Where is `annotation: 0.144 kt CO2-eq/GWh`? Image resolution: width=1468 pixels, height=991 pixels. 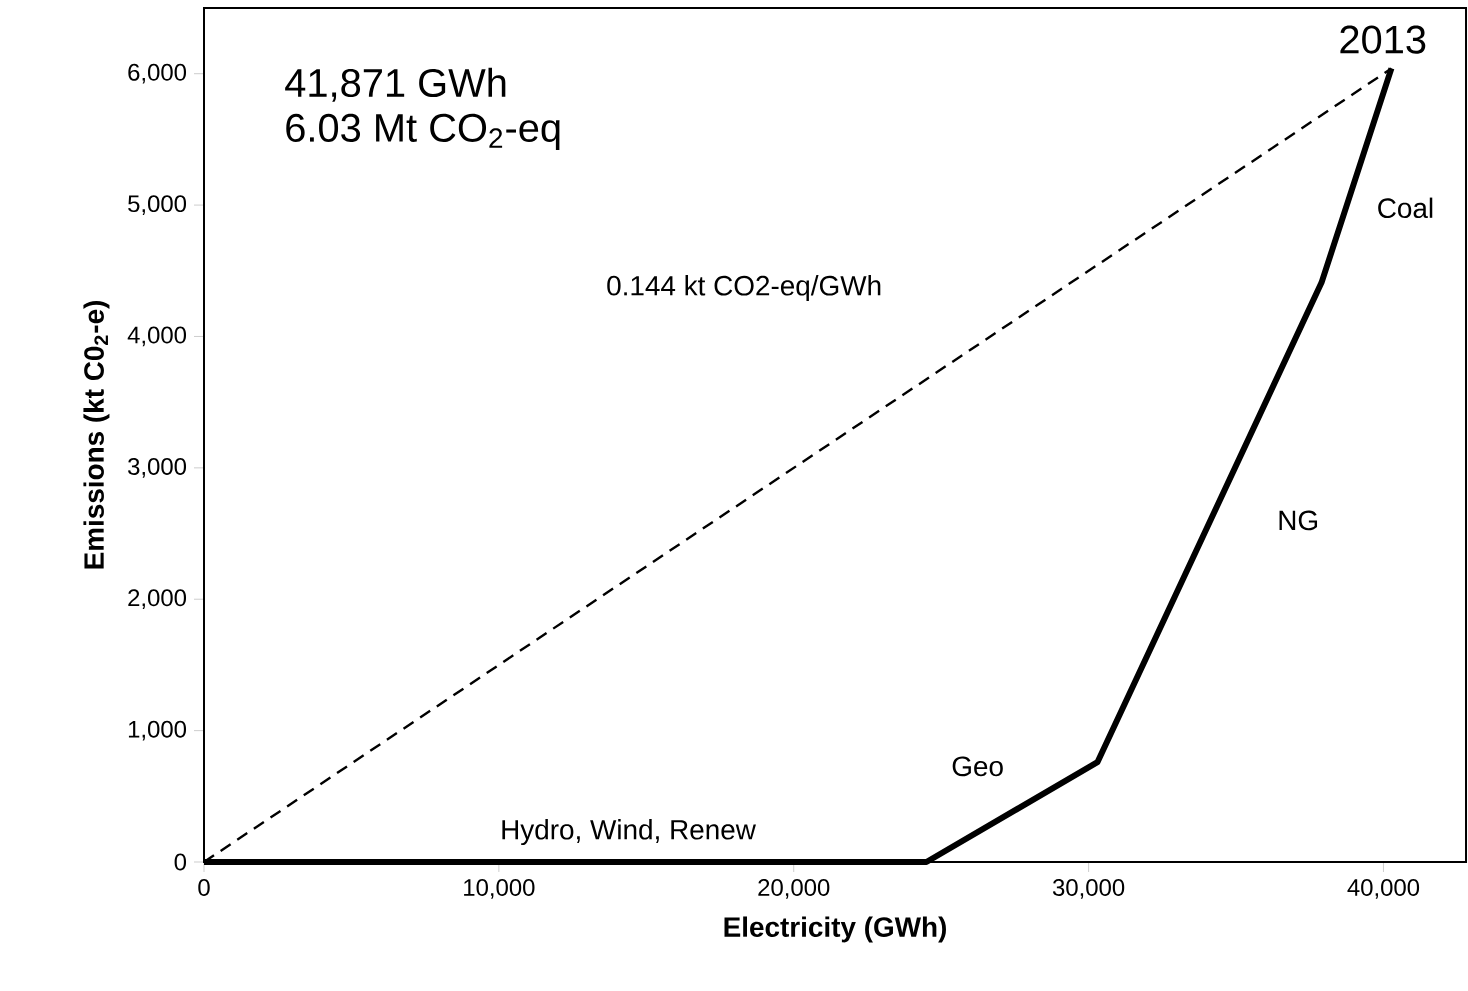 annotation: 0.144 kt CO2-eq/GWh is located at coordinates (744, 288).